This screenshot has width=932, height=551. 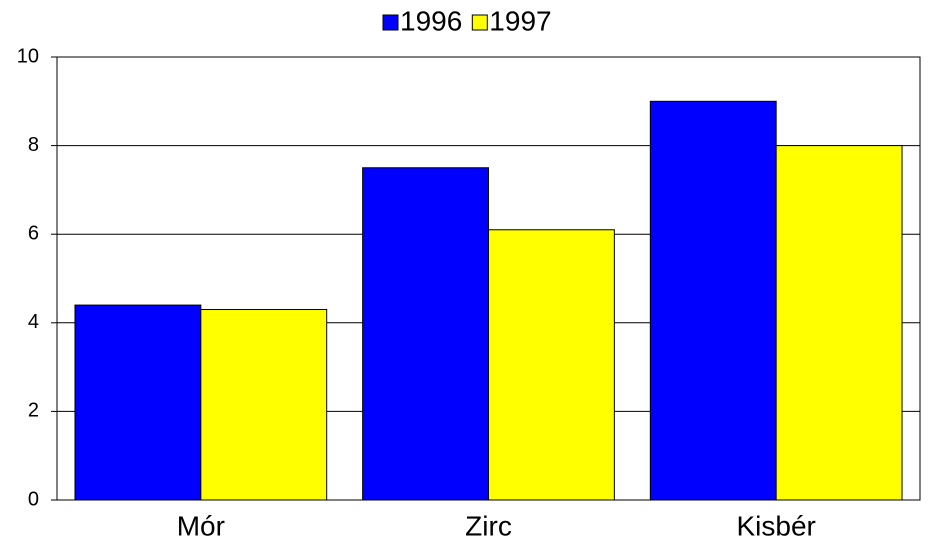 I want to click on y-tick-label: 8, so click(x=33, y=145).